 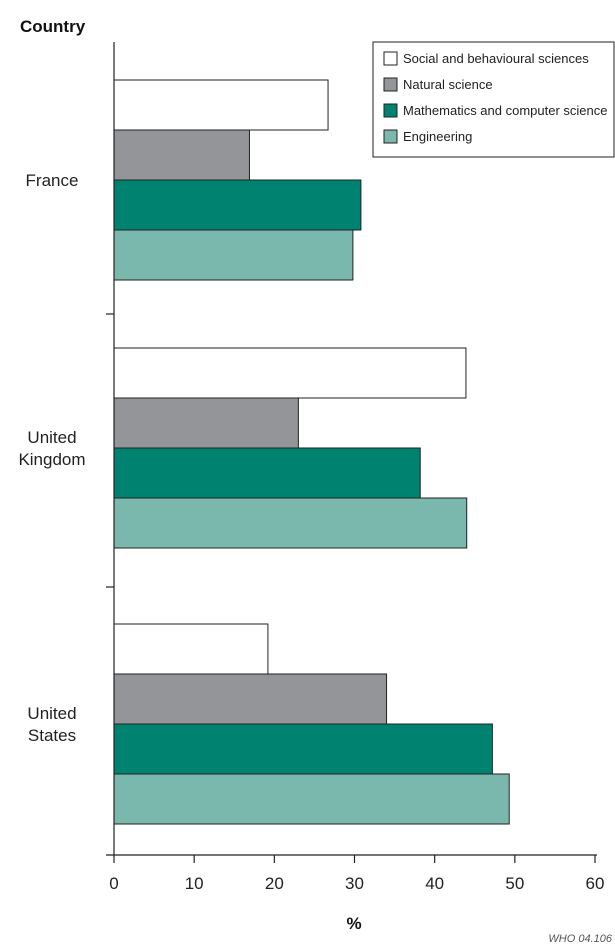 I want to click on bar-united-states-mathematics-and-computer-science, so click(x=303, y=749).